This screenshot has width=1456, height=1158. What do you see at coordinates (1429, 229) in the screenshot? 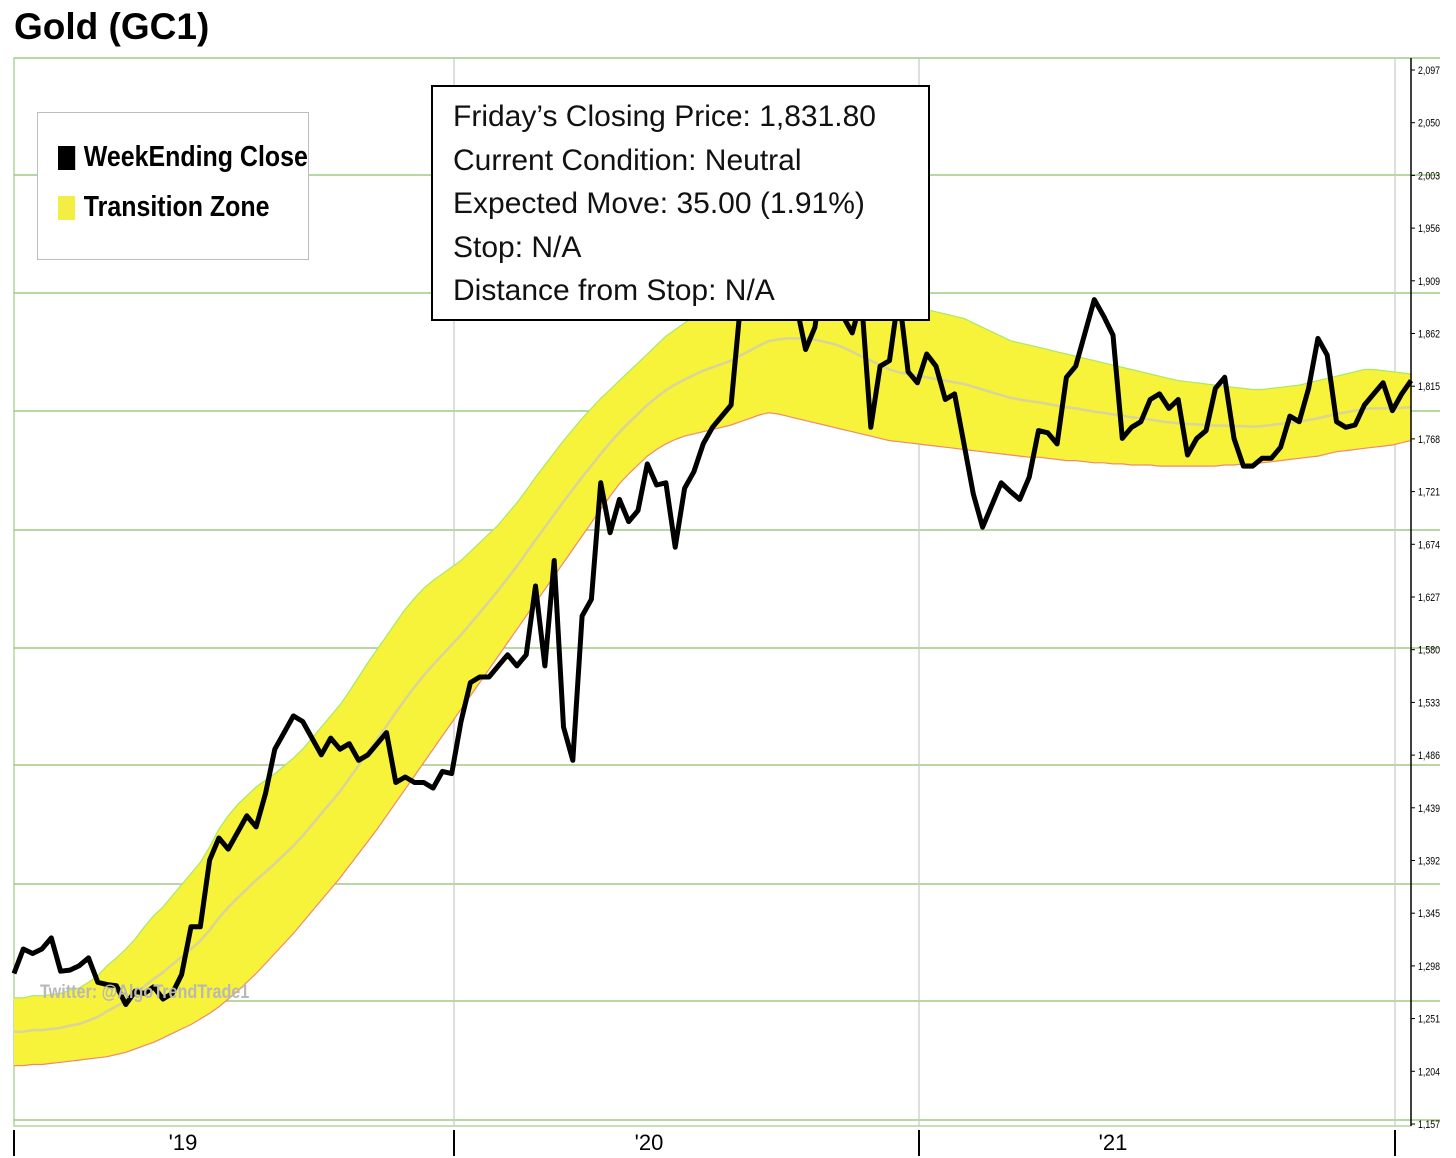
I see `y-tick-label: 1,956` at bounding box center [1429, 229].